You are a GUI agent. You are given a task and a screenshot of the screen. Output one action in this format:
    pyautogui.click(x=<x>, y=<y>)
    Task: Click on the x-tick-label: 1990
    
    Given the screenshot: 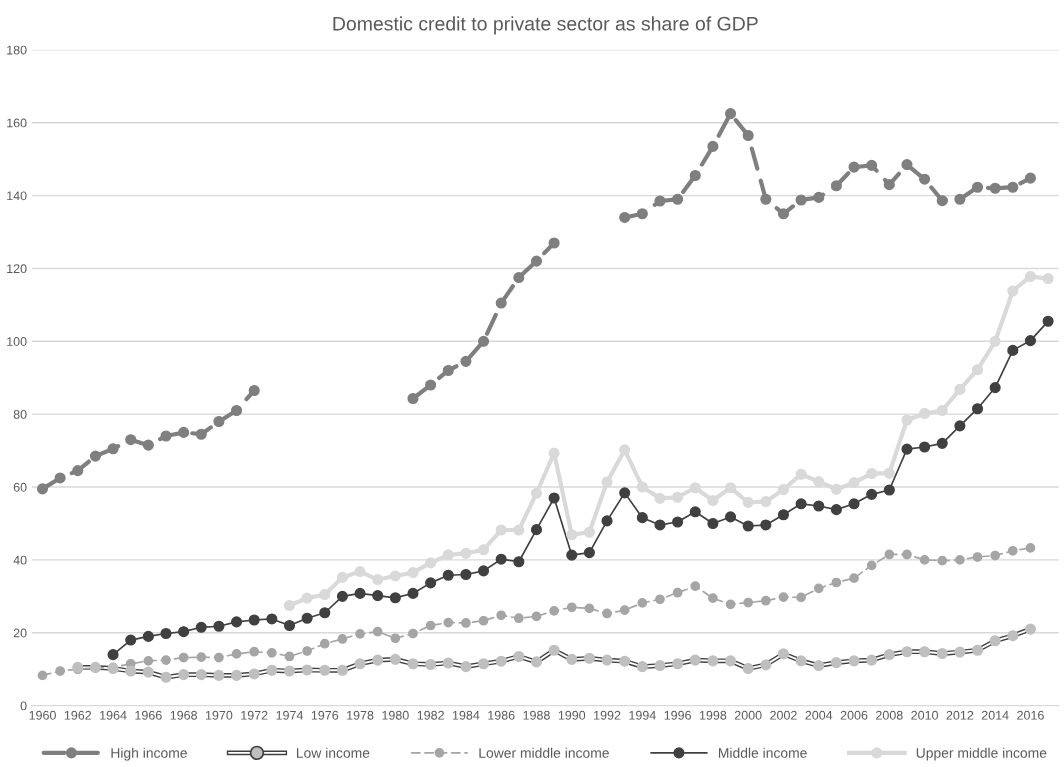 What is the action you would take?
    pyautogui.click(x=572, y=715)
    